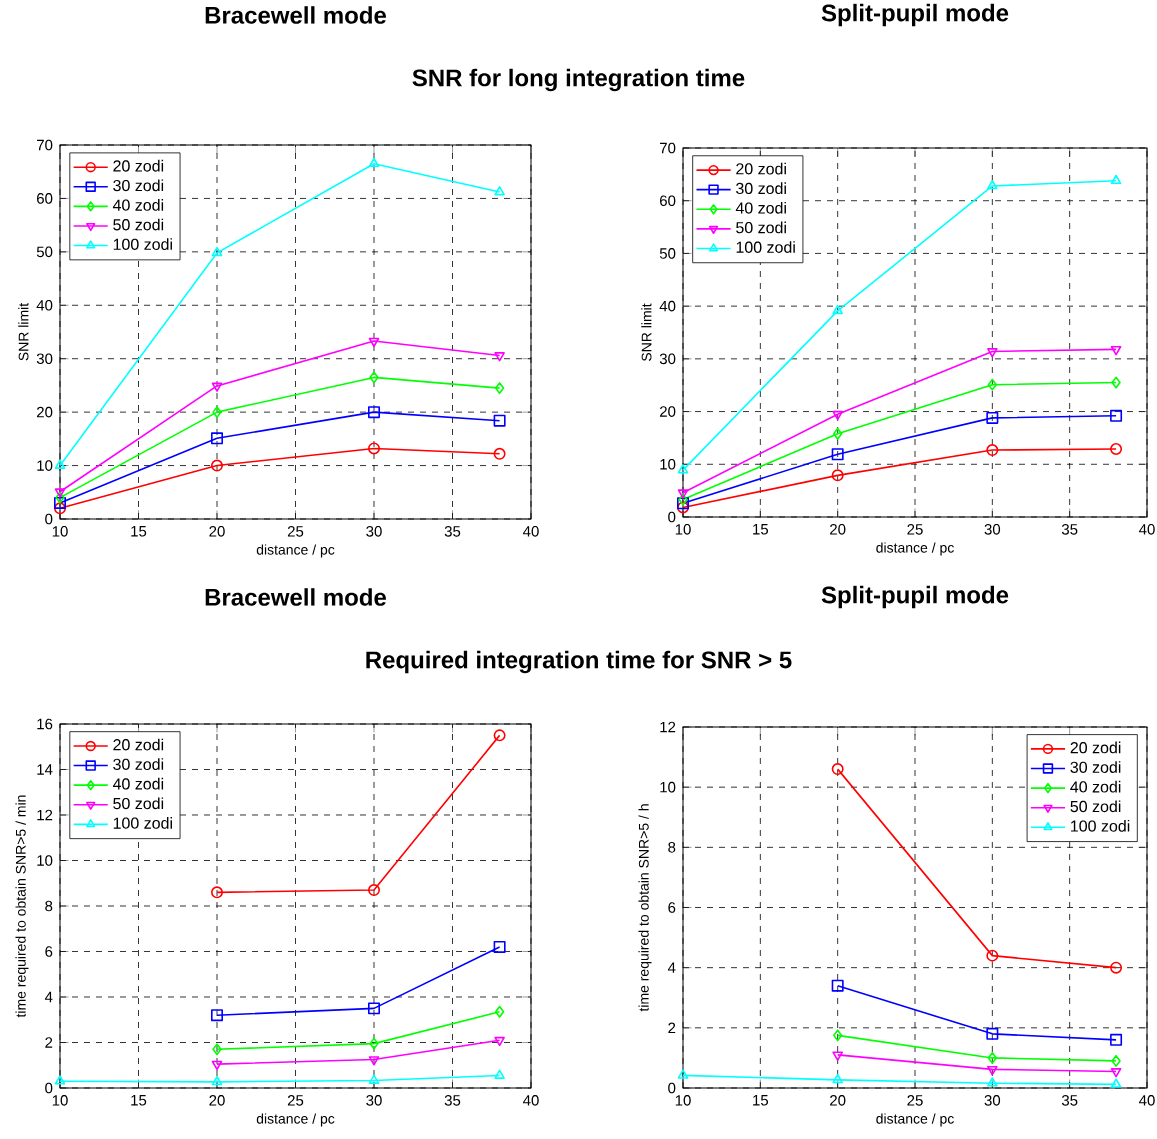  What do you see at coordinates (672, 907) in the screenshot?
I see `y-tick-label: 6` at bounding box center [672, 907].